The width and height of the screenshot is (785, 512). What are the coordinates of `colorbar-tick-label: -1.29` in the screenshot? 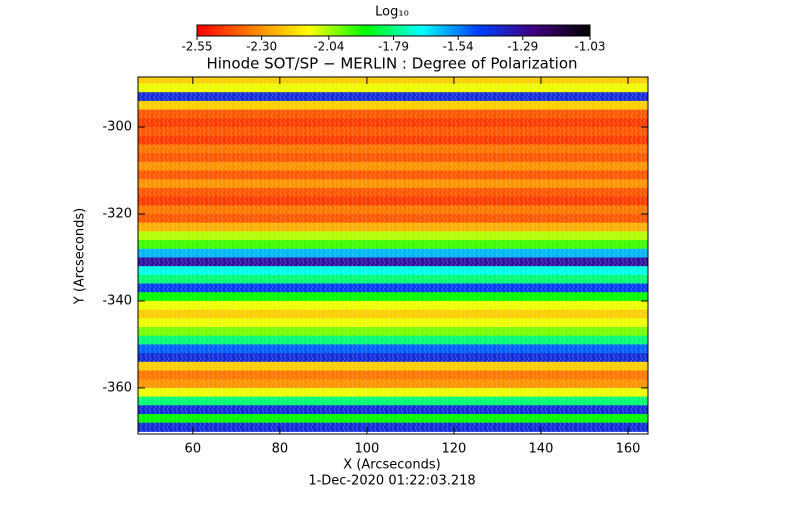 It's located at (522, 47).